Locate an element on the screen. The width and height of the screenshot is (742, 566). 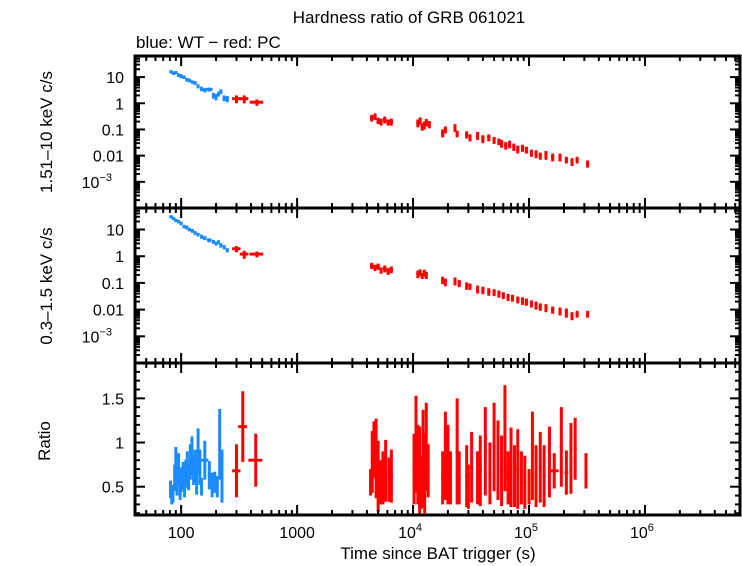
y-tick-label: 10−3 is located at coordinates (97, 182).